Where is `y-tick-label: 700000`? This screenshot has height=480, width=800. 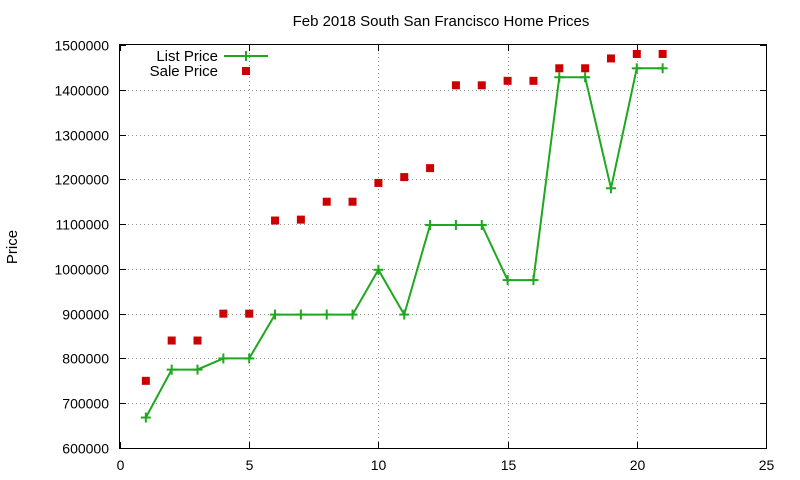 y-tick-label: 700000 is located at coordinates (85, 404).